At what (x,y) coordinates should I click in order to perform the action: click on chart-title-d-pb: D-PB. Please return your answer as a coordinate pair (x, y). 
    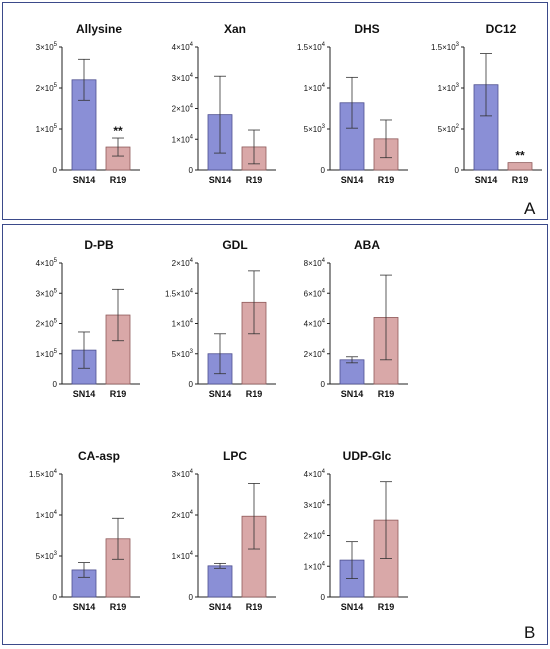
    Looking at the image, I should click on (99, 245).